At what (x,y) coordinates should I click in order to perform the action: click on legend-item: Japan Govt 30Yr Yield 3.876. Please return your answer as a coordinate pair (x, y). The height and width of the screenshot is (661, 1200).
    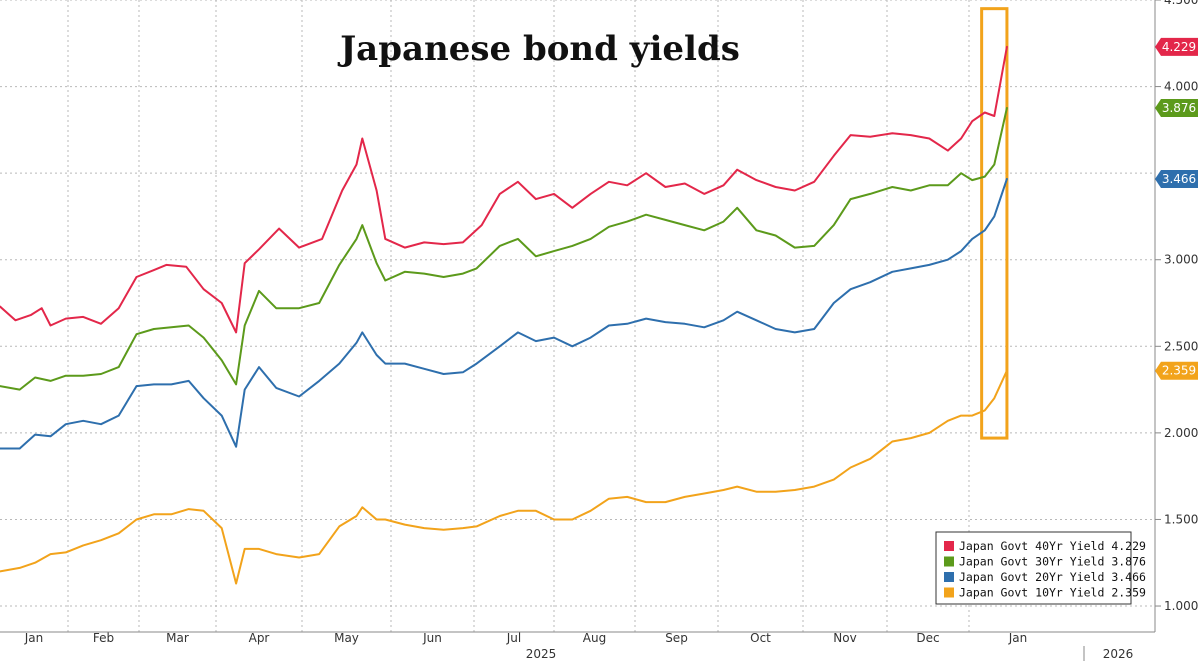
    Looking at the image, I should click on (1045, 562).